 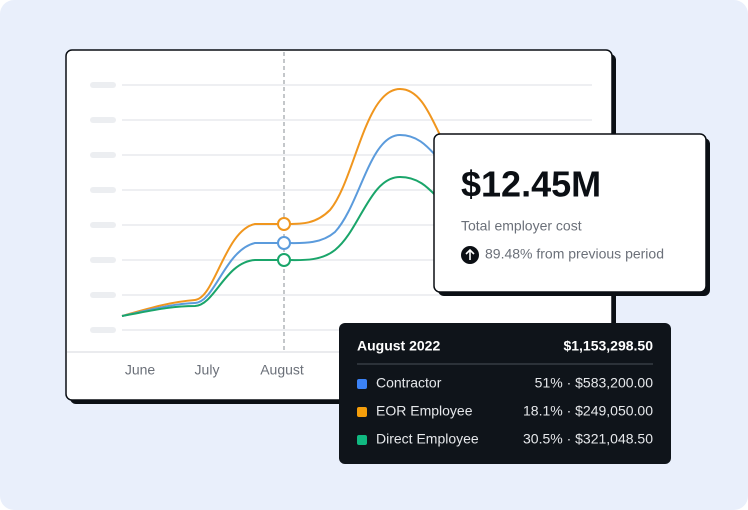 What do you see at coordinates (424, 411) in the screenshot?
I see `tooltip-row-name: EOR Employee` at bounding box center [424, 411].